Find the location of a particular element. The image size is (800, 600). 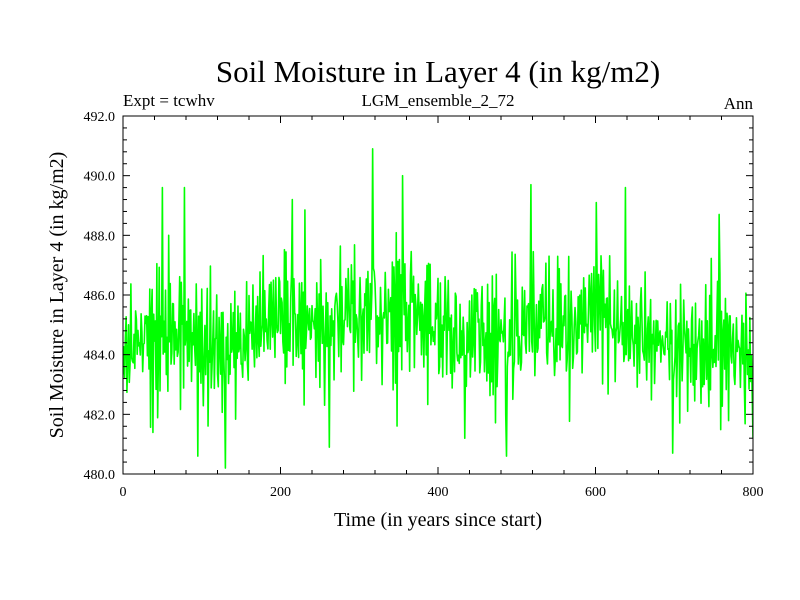

y-tick-label: 492.0 is located at coordinates (100, 117).